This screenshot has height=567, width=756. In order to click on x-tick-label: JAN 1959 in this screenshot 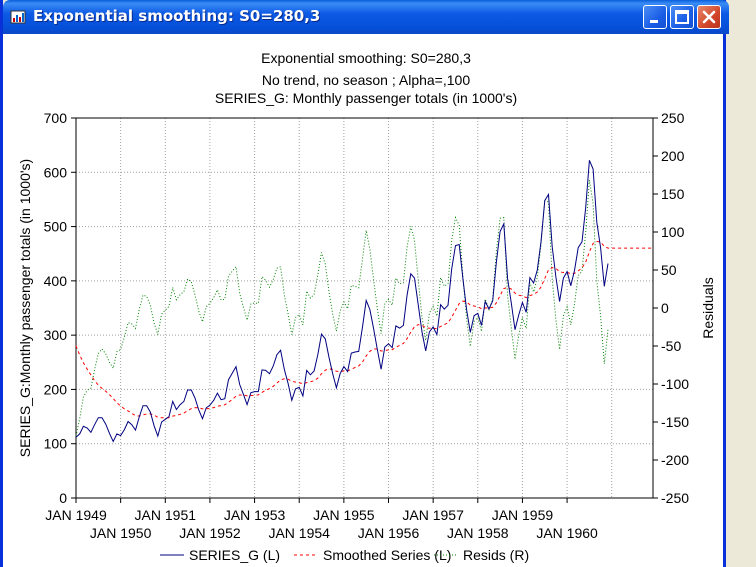, I will do `click(523, 515)`.